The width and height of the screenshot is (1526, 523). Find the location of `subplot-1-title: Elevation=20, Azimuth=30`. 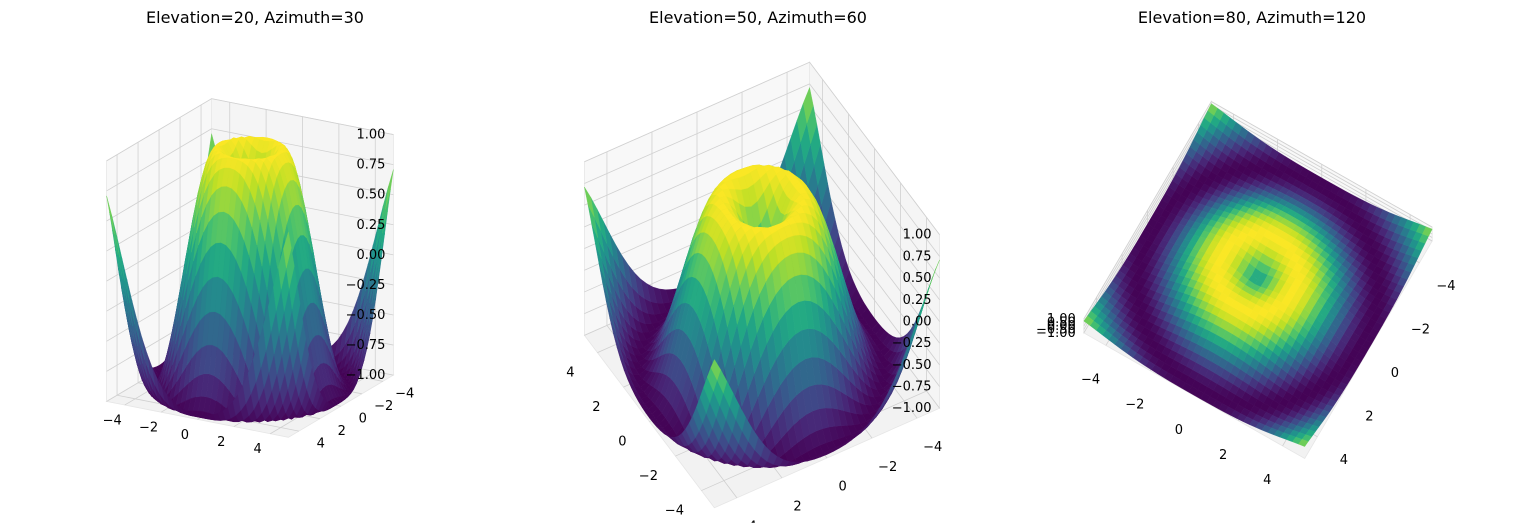

subplot-1-title: Elevation=20, Azimuth=30 is located at coordinates (255, 17).